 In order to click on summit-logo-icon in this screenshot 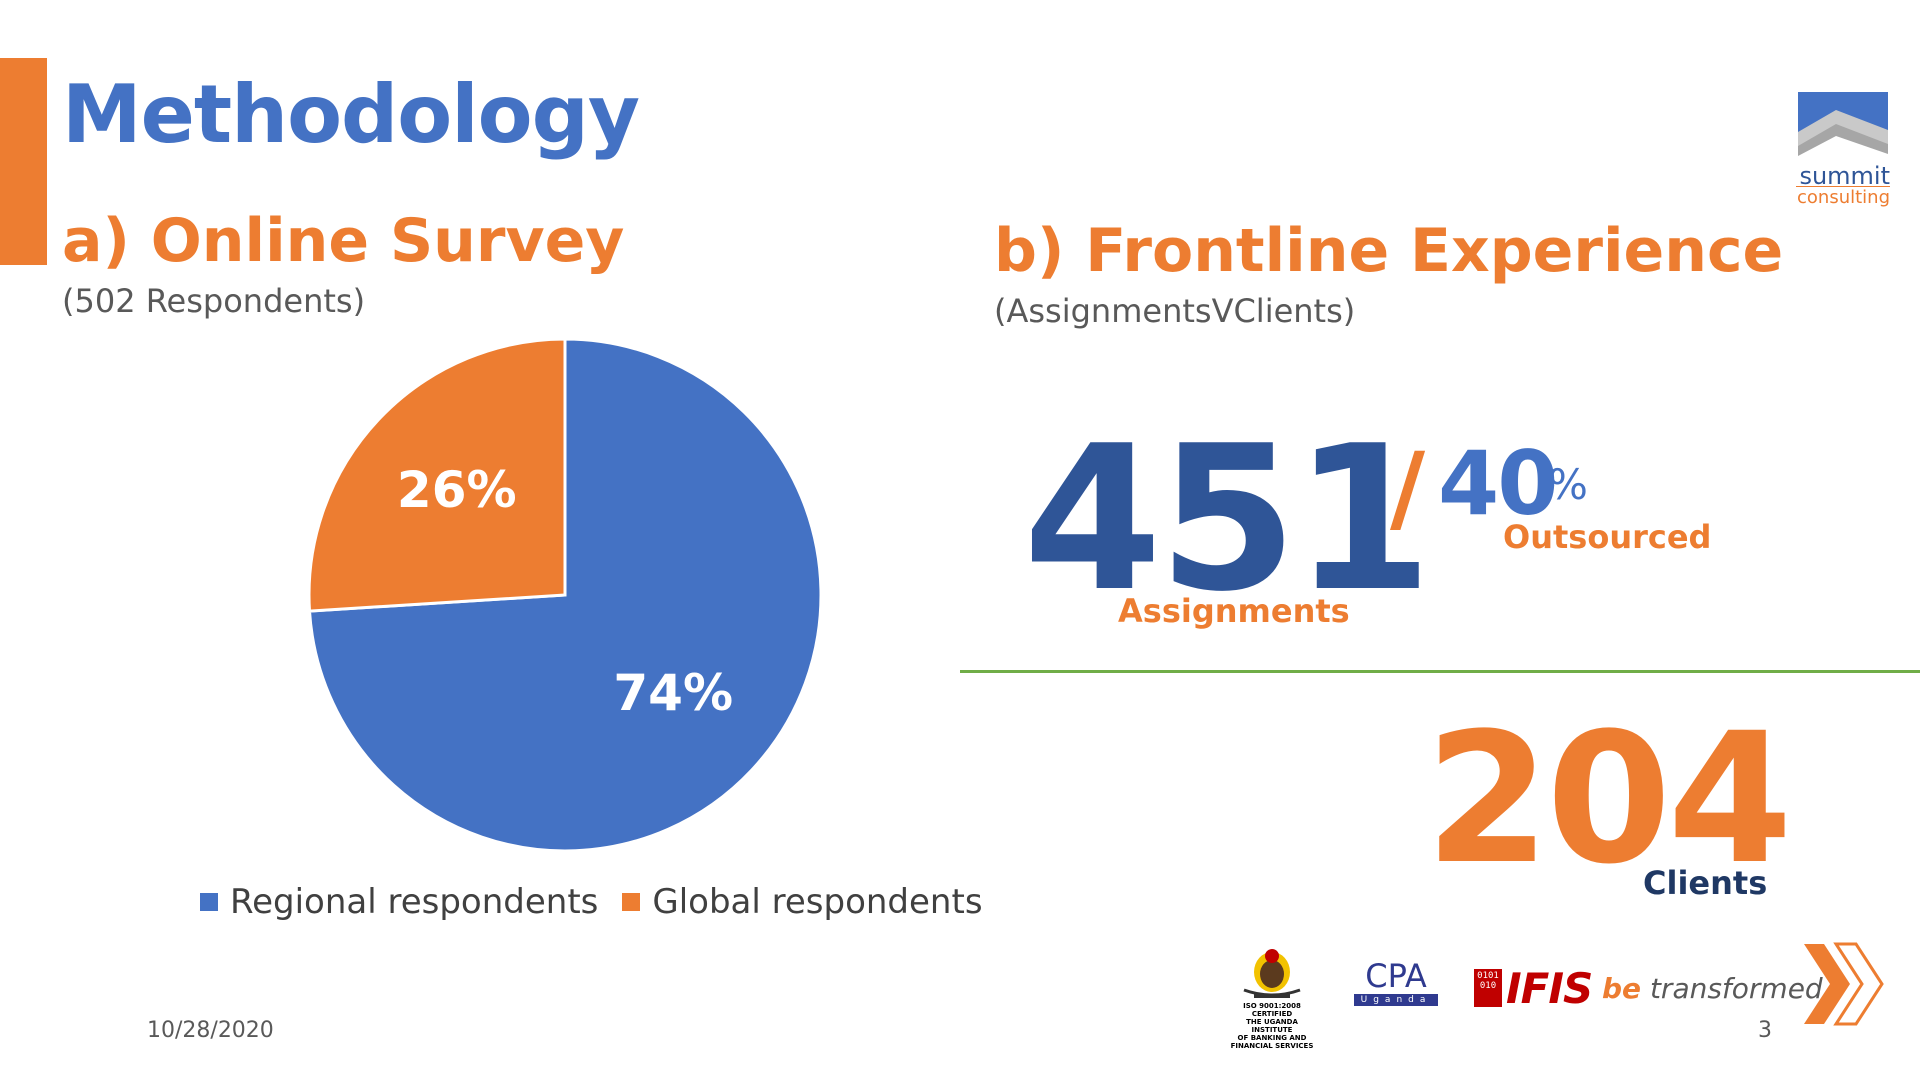, I will do `click(1843, 127)`.